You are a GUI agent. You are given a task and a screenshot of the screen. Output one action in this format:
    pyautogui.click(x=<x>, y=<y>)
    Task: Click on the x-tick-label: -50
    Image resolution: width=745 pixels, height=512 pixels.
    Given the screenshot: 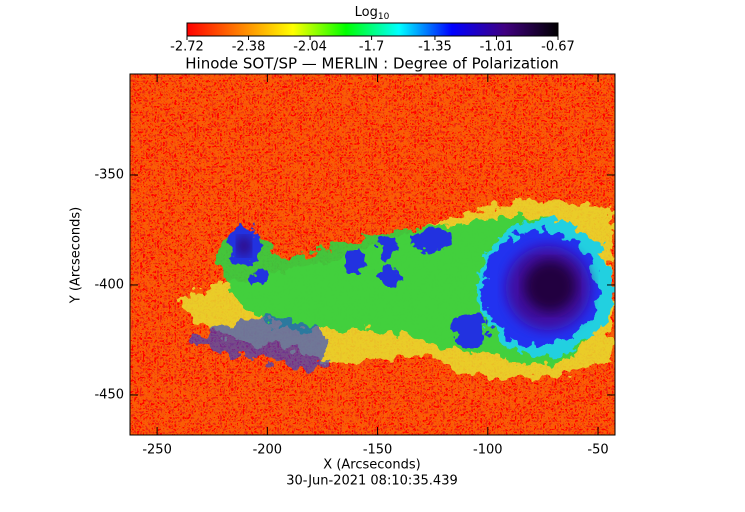 What is the action you would take?
    pyautogui.click(x=597, y=450)
    